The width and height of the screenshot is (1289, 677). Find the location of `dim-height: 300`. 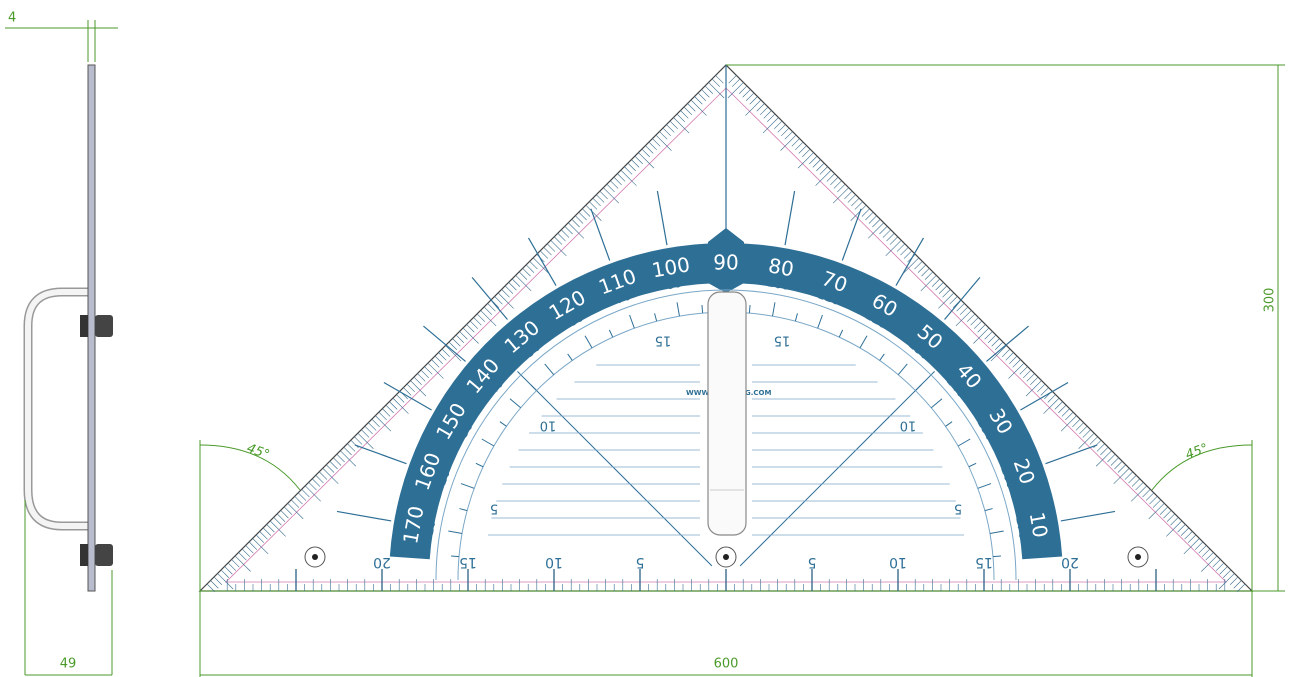

dim-height: 300 is located at coordinates (1270, 300).